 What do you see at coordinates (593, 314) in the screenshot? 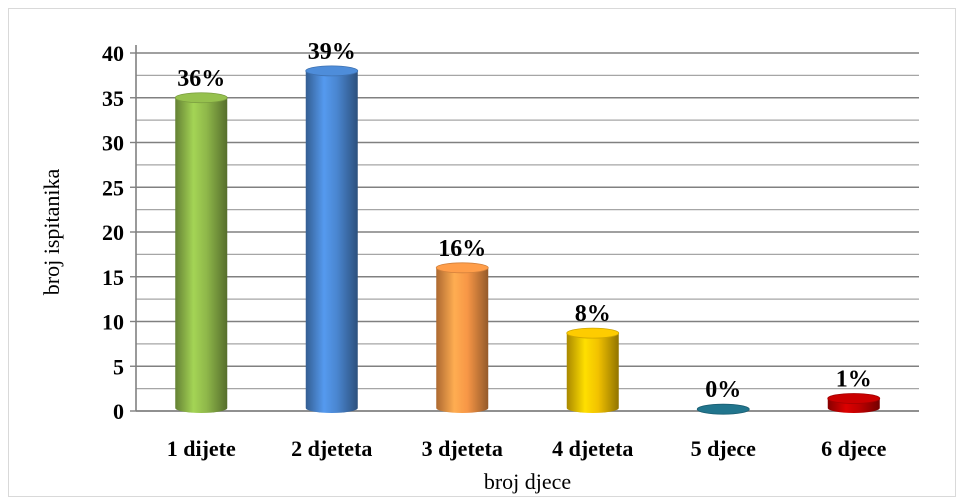
I see `data-label: 8%` at bounding box center [593, 314].